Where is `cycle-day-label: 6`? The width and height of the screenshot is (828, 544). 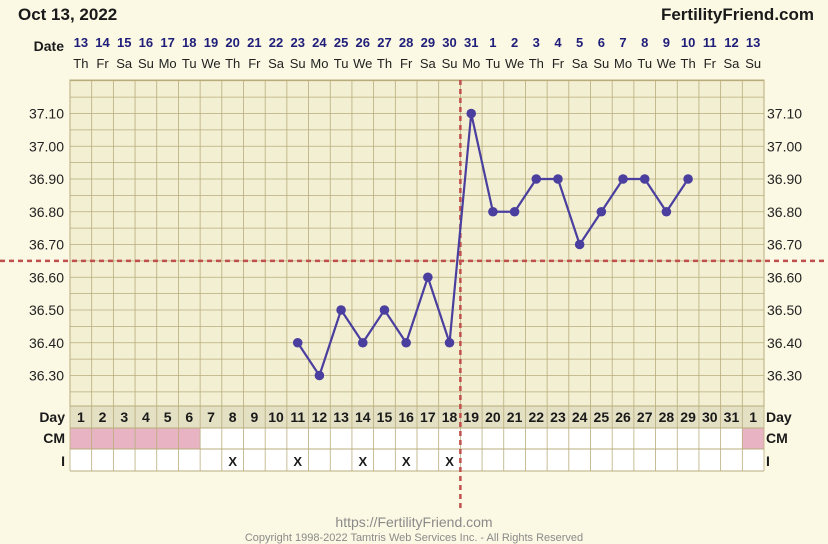 cycle-day-label: 6 is located at coordinates (189, 417).